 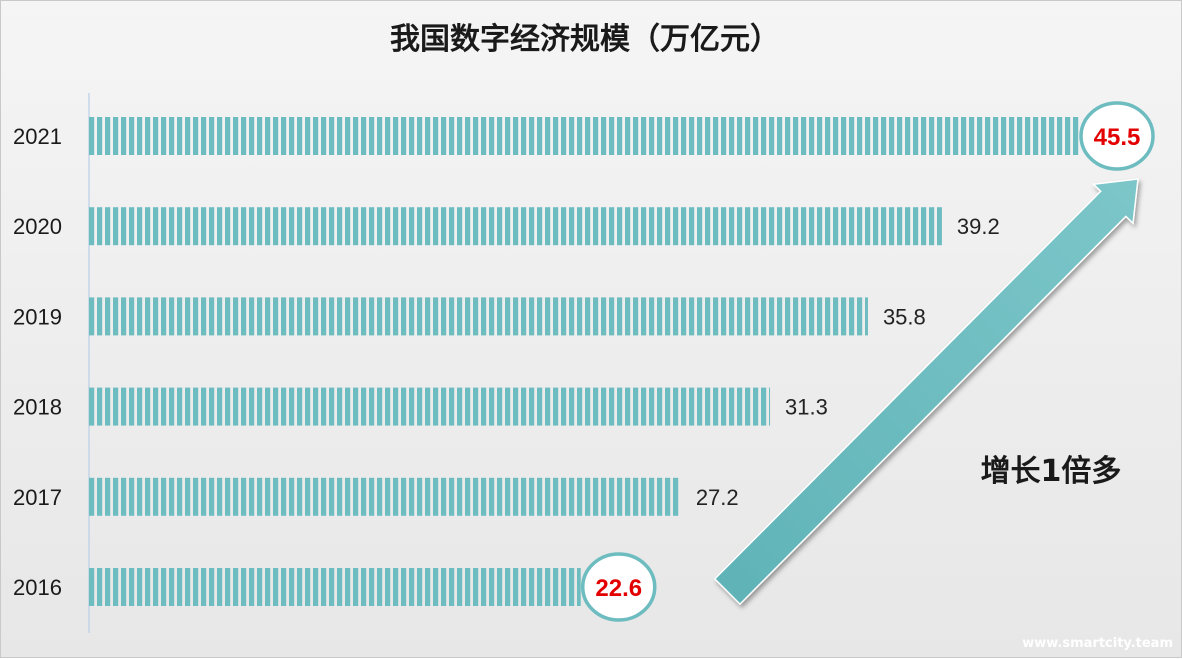 I want to click on year-label-2016: 2016, so click(x=37, y=587).